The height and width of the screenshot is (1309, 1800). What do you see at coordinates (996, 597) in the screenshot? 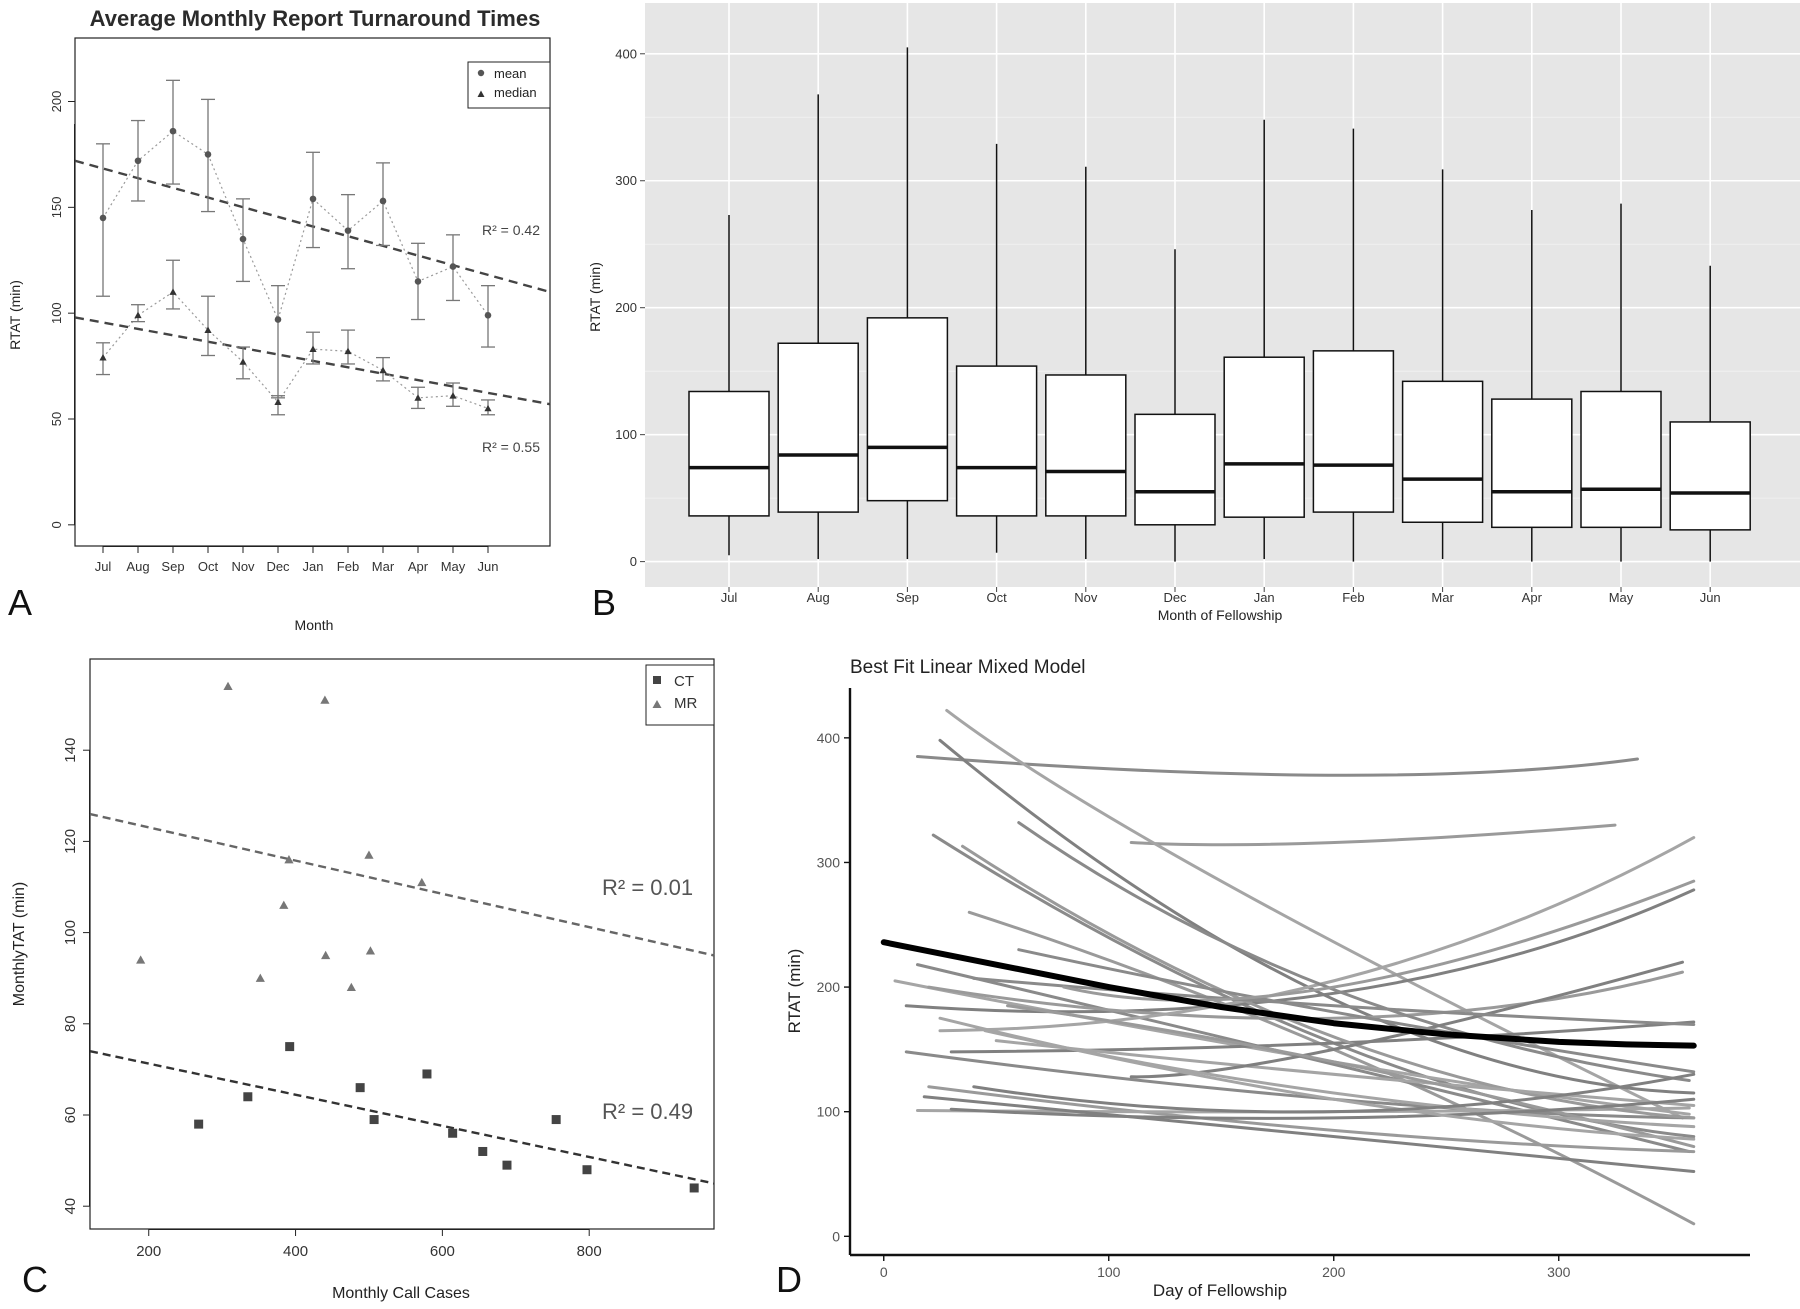
I see `b-x-tick-label: Oct` at bounding box center [996, 597].